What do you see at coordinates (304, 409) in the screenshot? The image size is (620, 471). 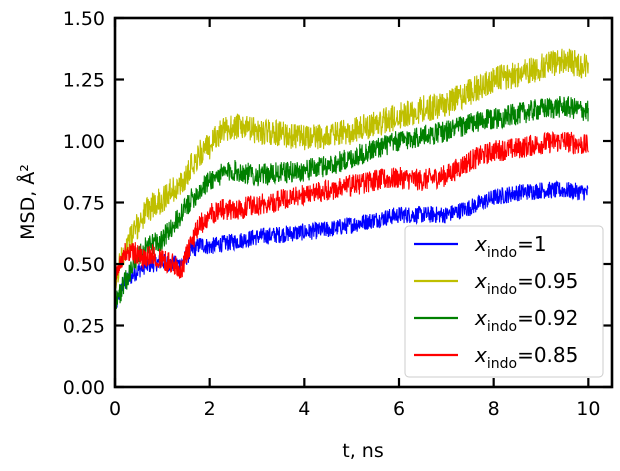 I see `x-tick-label: 4` at bounding box center [304, 409].